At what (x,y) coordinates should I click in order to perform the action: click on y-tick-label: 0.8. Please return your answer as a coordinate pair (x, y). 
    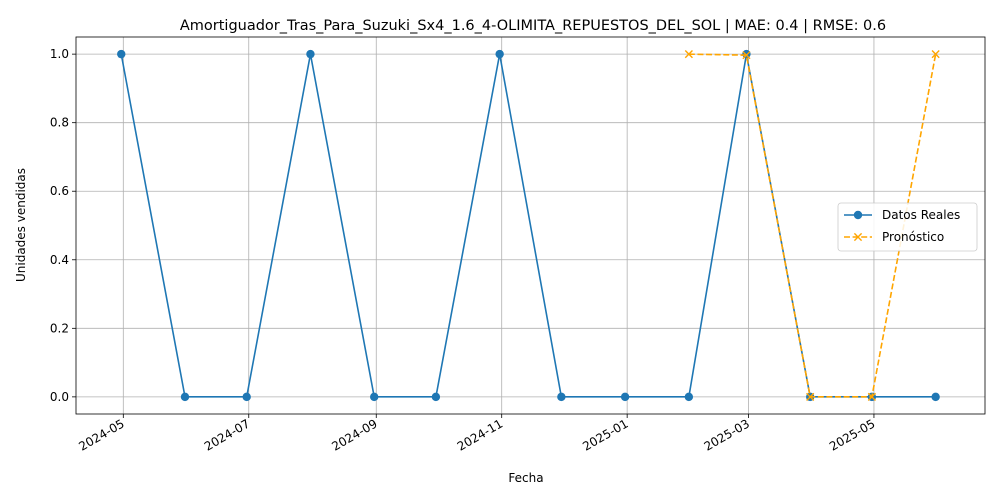
    Looking at the image, I should click on (59, 123).